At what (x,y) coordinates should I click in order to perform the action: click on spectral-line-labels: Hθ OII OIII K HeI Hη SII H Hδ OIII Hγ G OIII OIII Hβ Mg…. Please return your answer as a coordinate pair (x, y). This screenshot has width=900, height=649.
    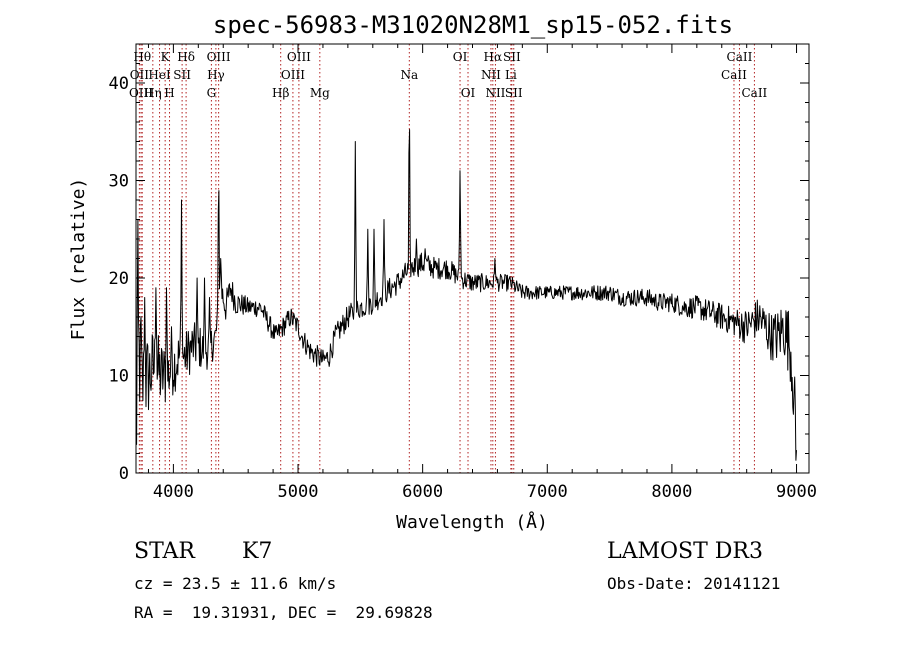
    Looking at the image, I should click on (448, 75).